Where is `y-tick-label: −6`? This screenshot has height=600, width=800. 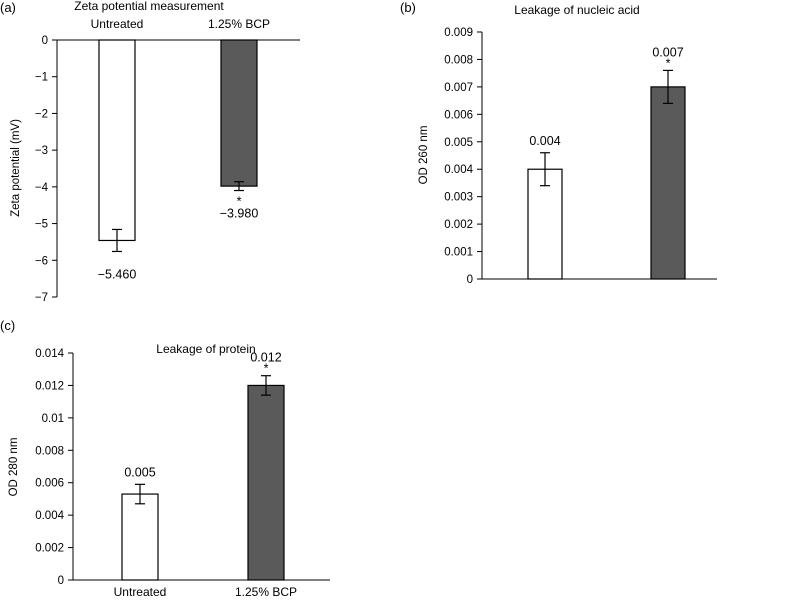 y-tick-label: −6 is located at coordinates (41, 261).